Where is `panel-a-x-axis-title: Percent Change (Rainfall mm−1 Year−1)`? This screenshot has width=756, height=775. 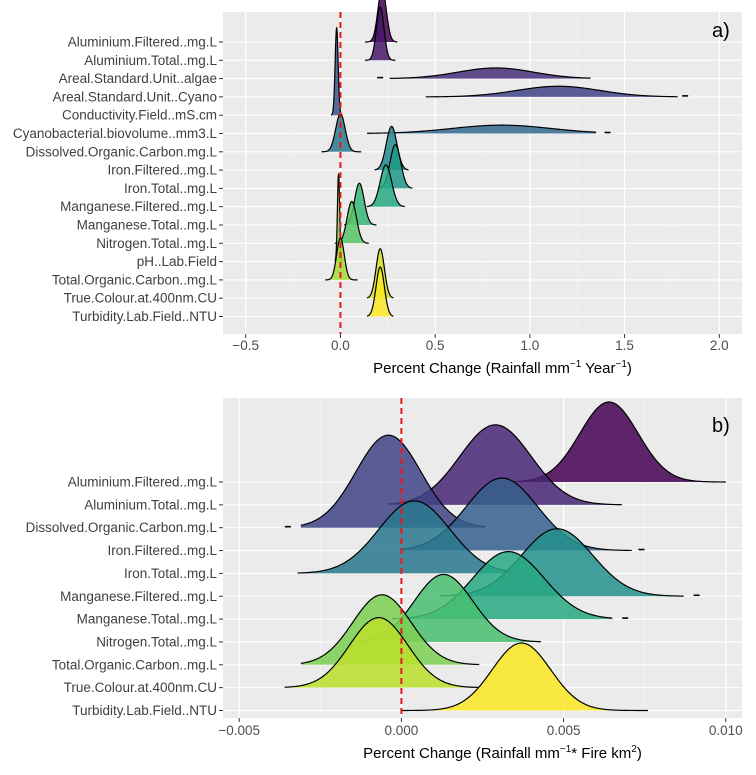
panel-a-x-axis-title: Percent Change (Rainfall mm−1 Year−1) is located at coordinates (502, 368).